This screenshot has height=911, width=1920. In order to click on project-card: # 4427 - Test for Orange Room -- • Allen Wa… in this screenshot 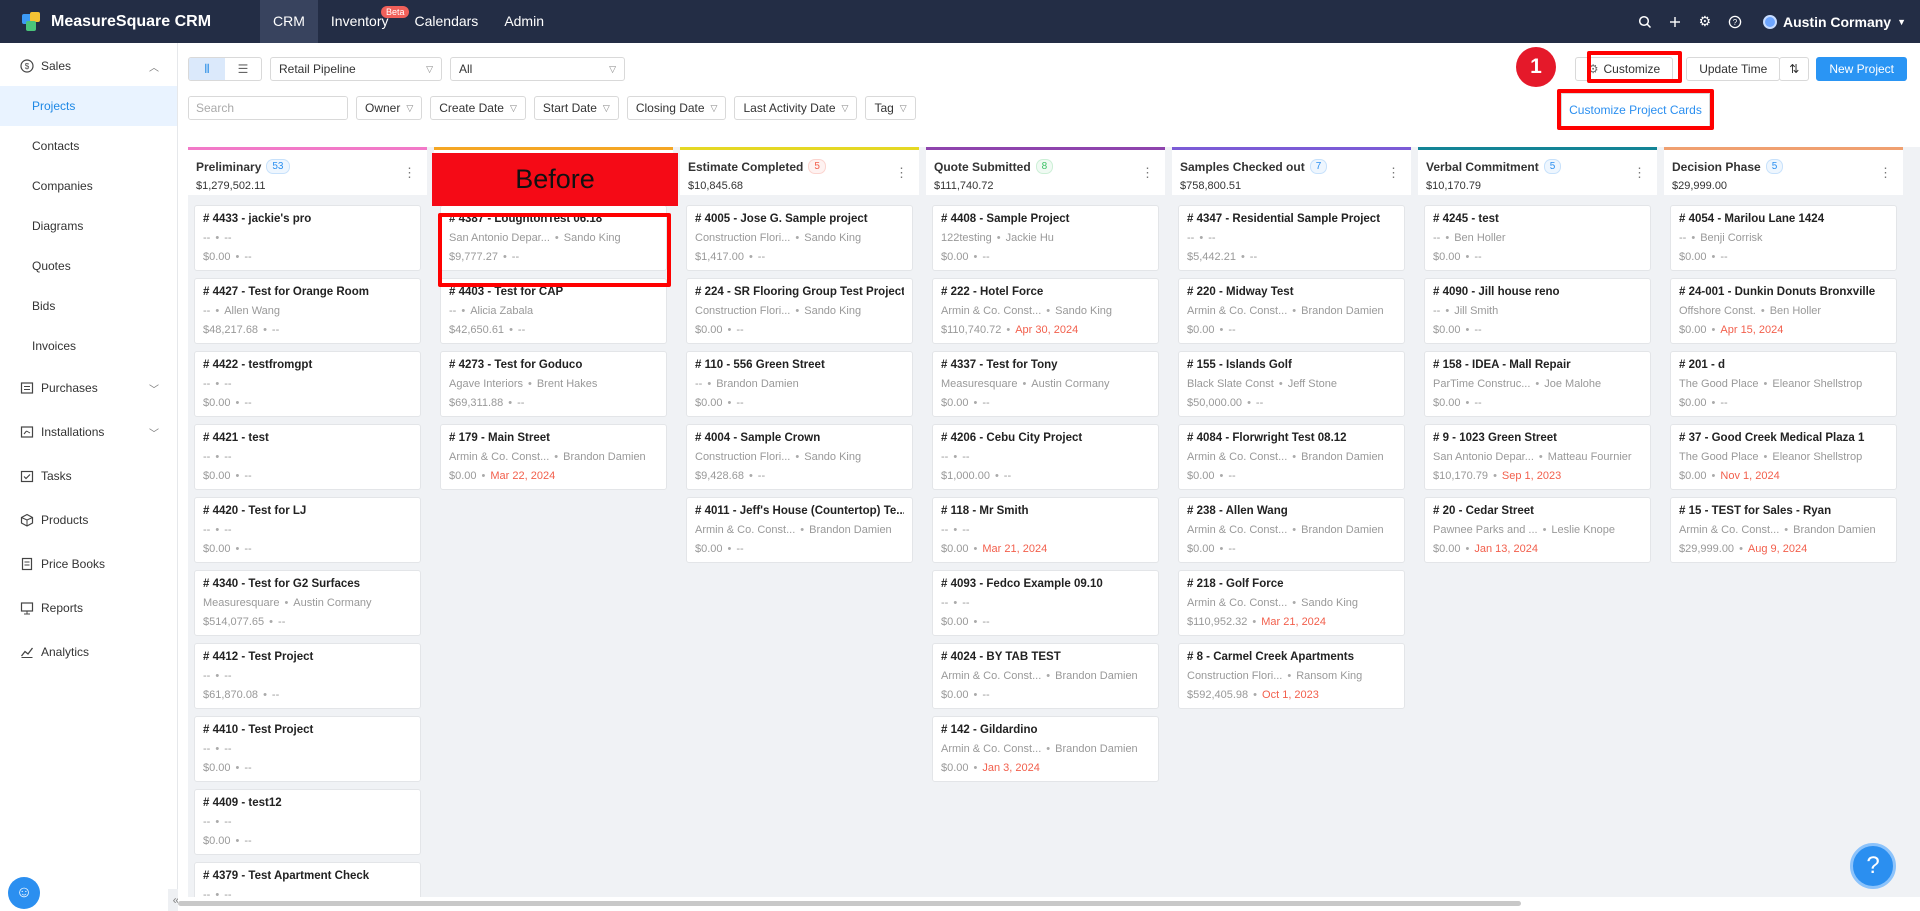, I will do `click(307, 311)`.